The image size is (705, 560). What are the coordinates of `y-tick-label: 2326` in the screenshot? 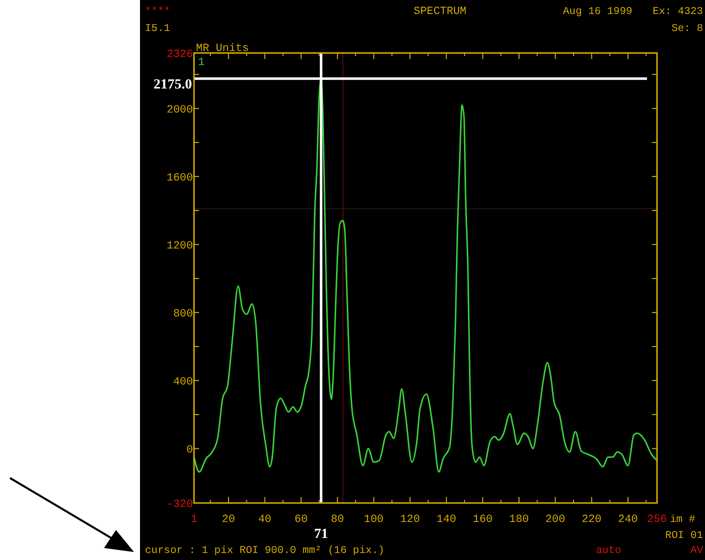 It's located at (179, 55).